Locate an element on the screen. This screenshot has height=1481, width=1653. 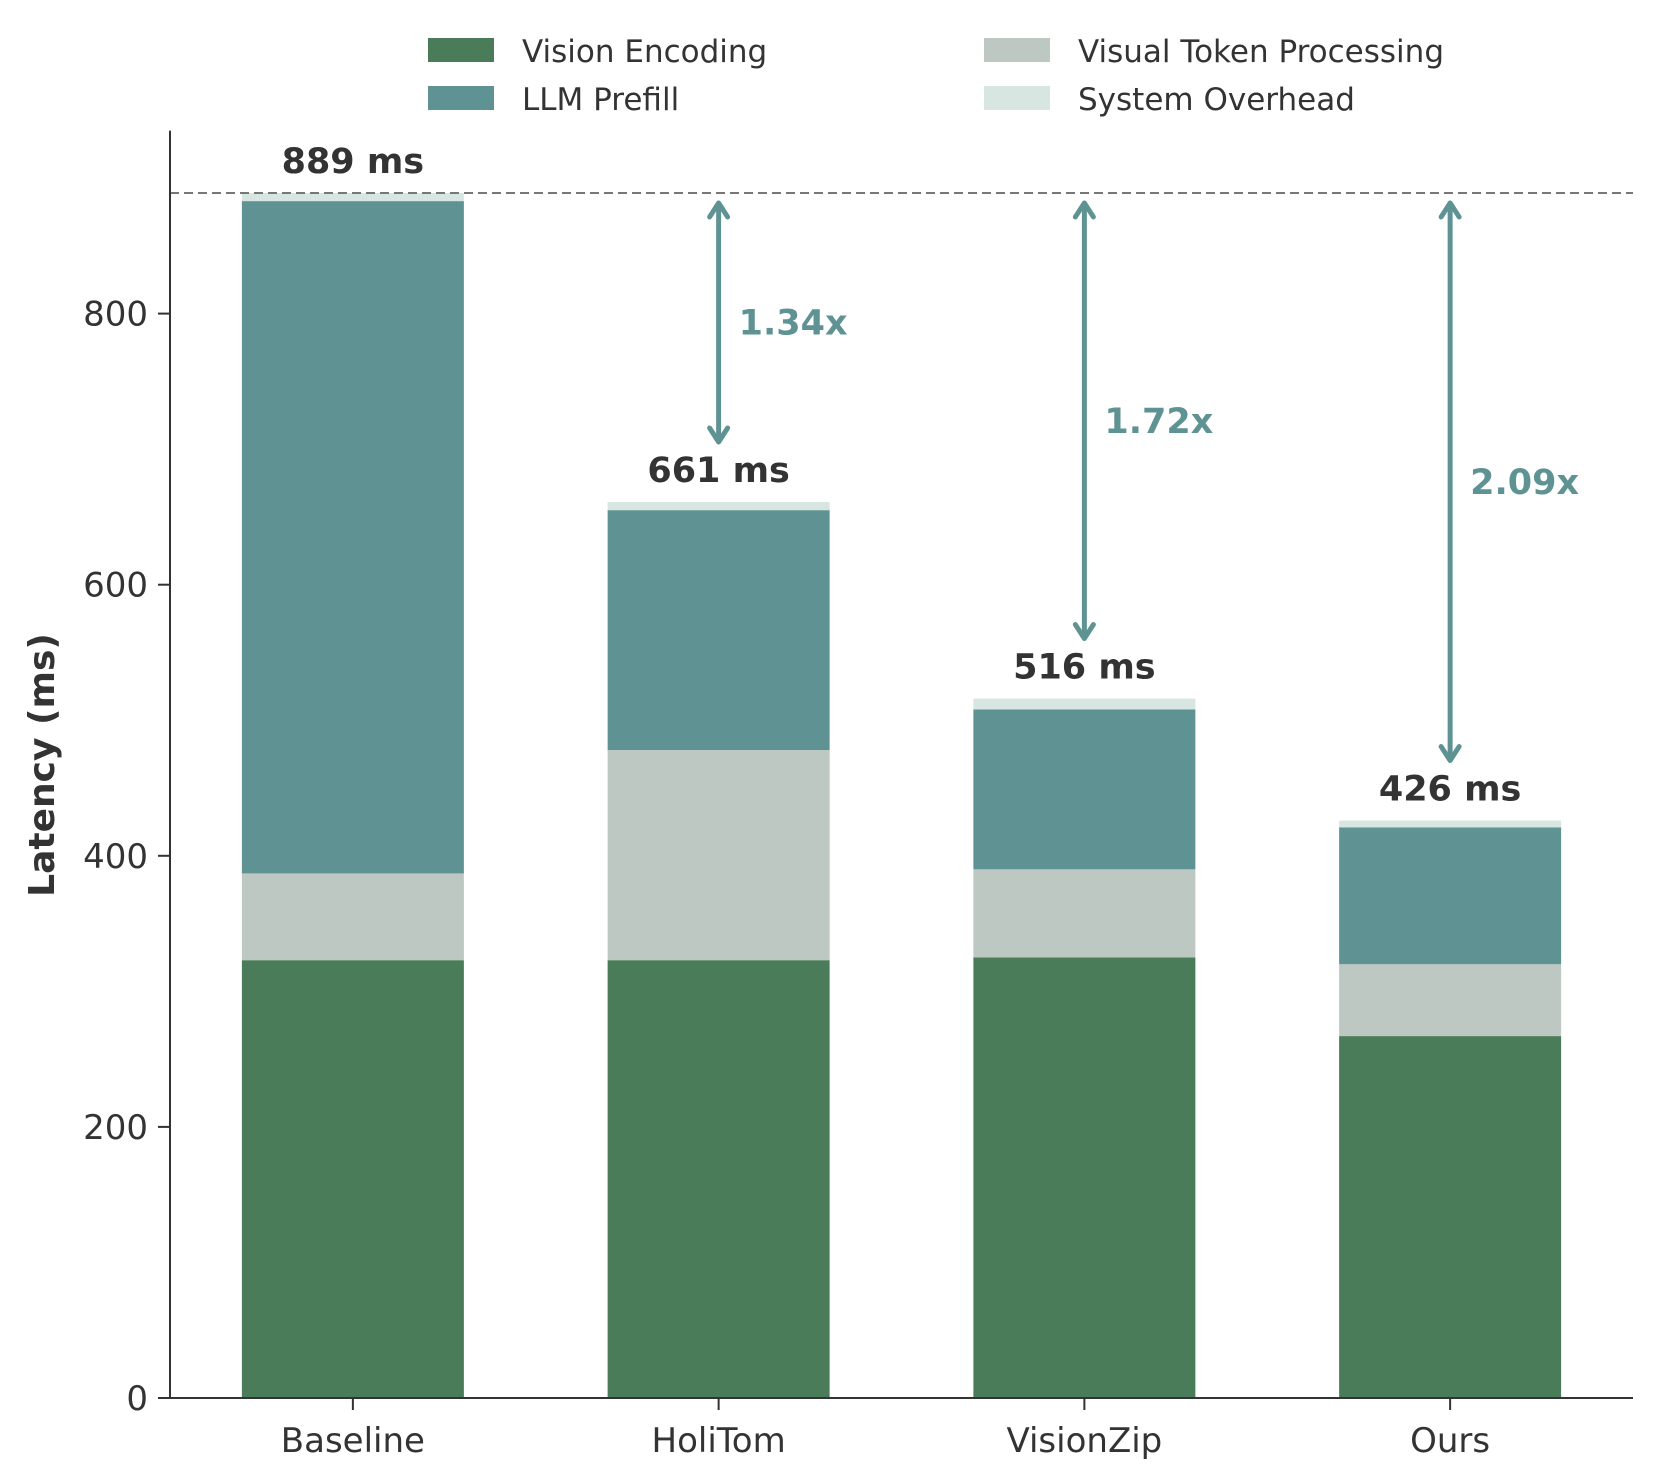
y-axis-label: Latency (ms) is located at coordinates (42, 765).